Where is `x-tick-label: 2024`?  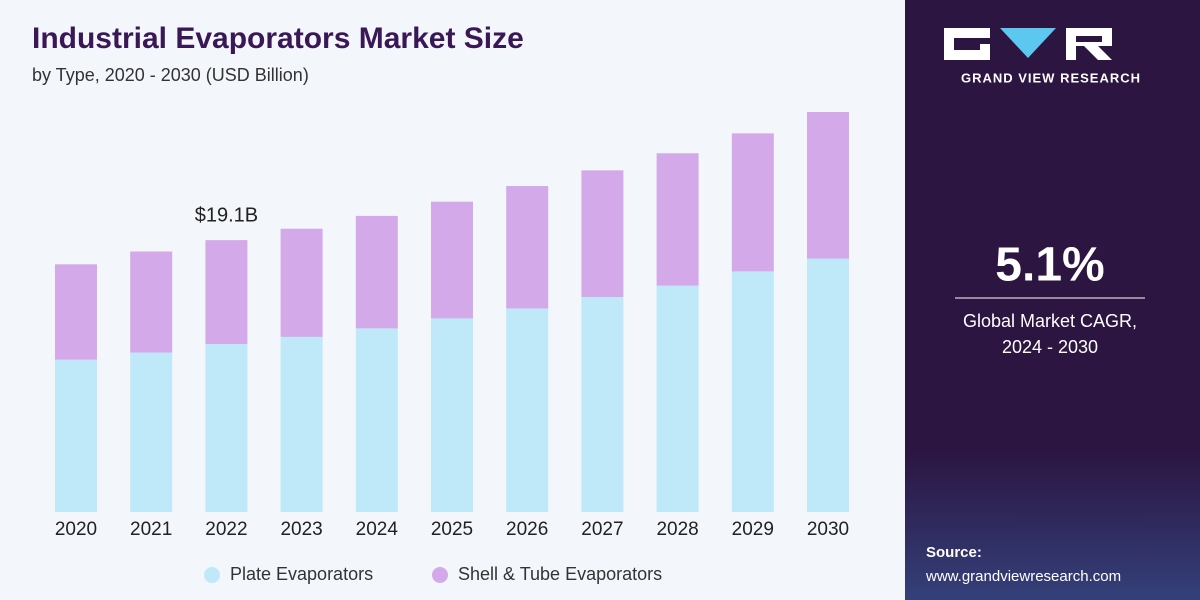
x-tick-label: 2024 is located at coordinates (377, 529).